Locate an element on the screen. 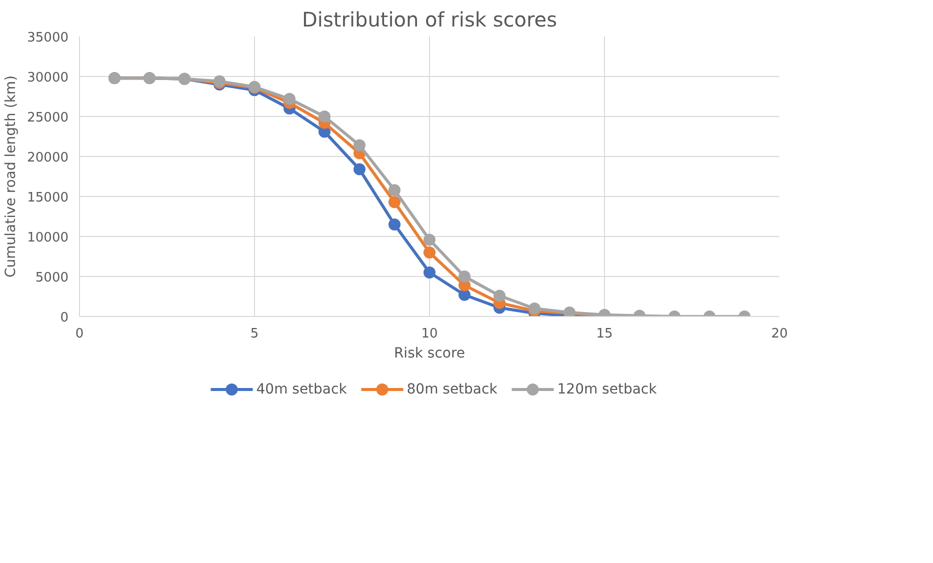 This screenshot has height=563, width=933. x-tick-label: 5 is located at coordinates (254, 334).